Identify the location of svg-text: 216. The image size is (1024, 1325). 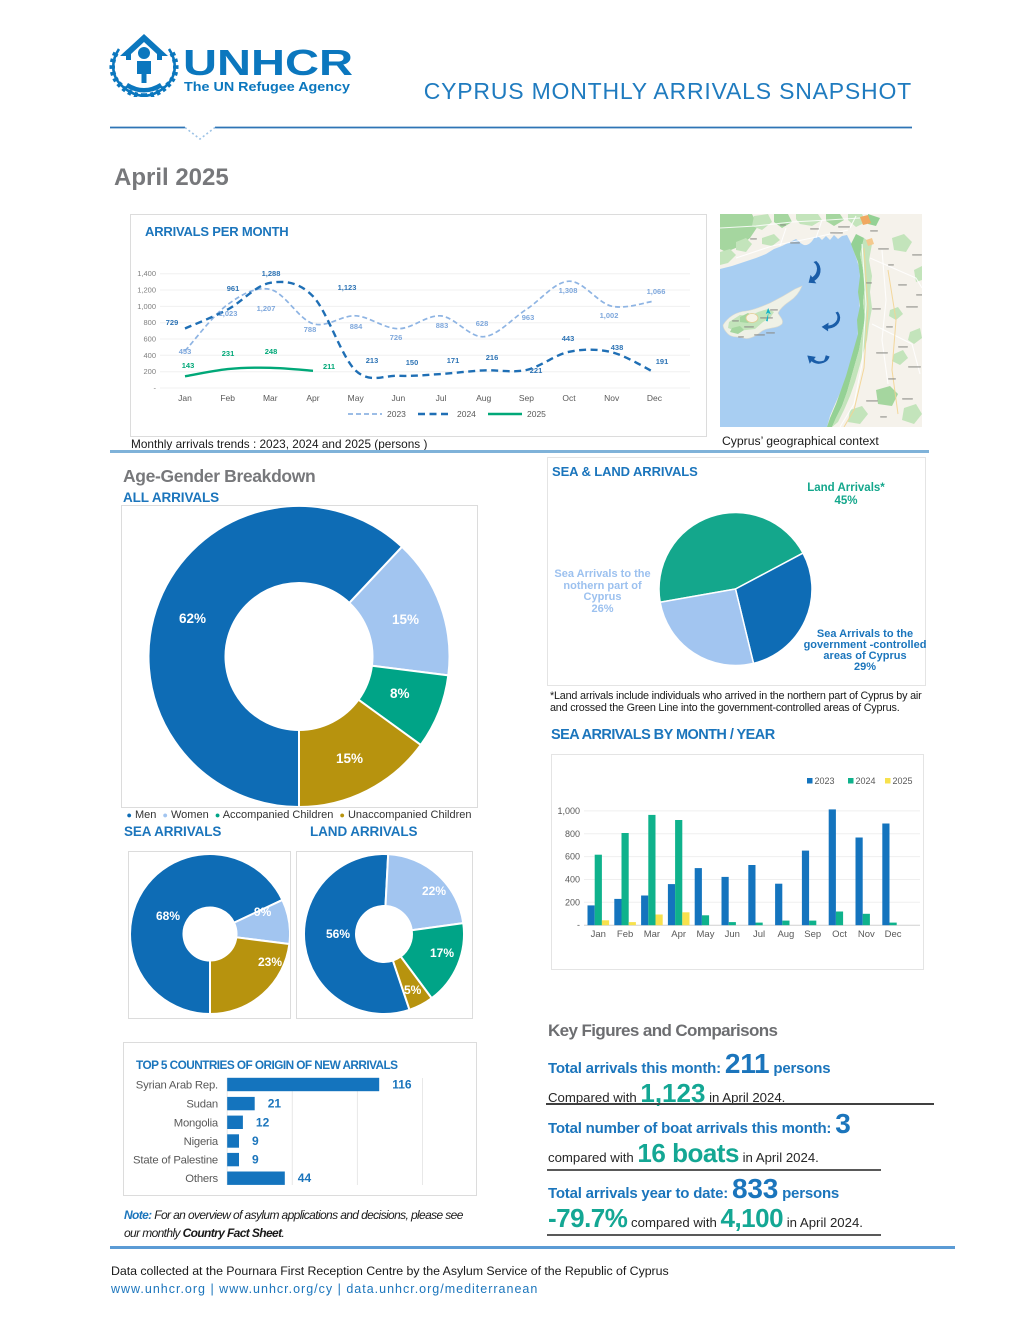
(492, 357).